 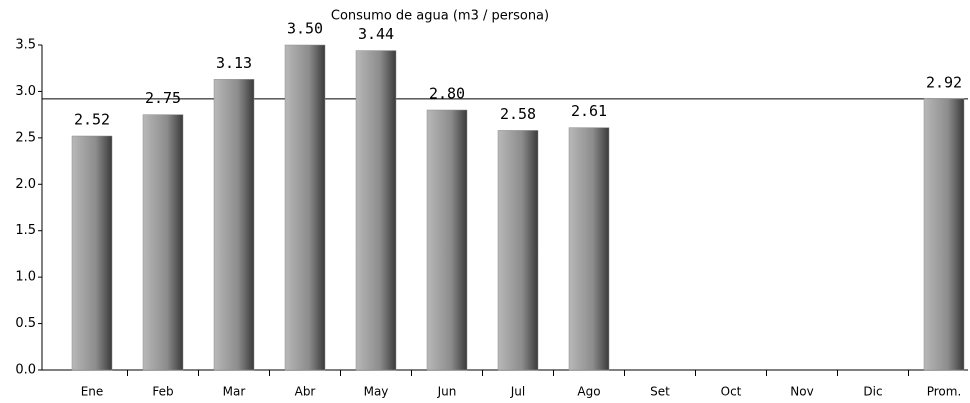 I want to click on x-tick-label: Jun, so click(x=447, y=392).